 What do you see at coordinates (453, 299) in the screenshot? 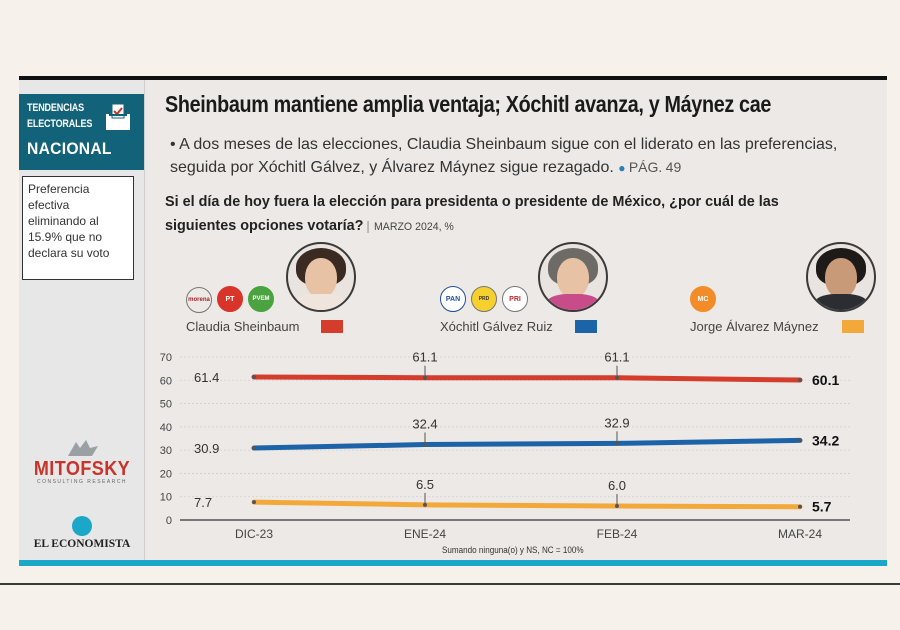
I see `pan-logo: PAN` at bounding box center [453, 299].